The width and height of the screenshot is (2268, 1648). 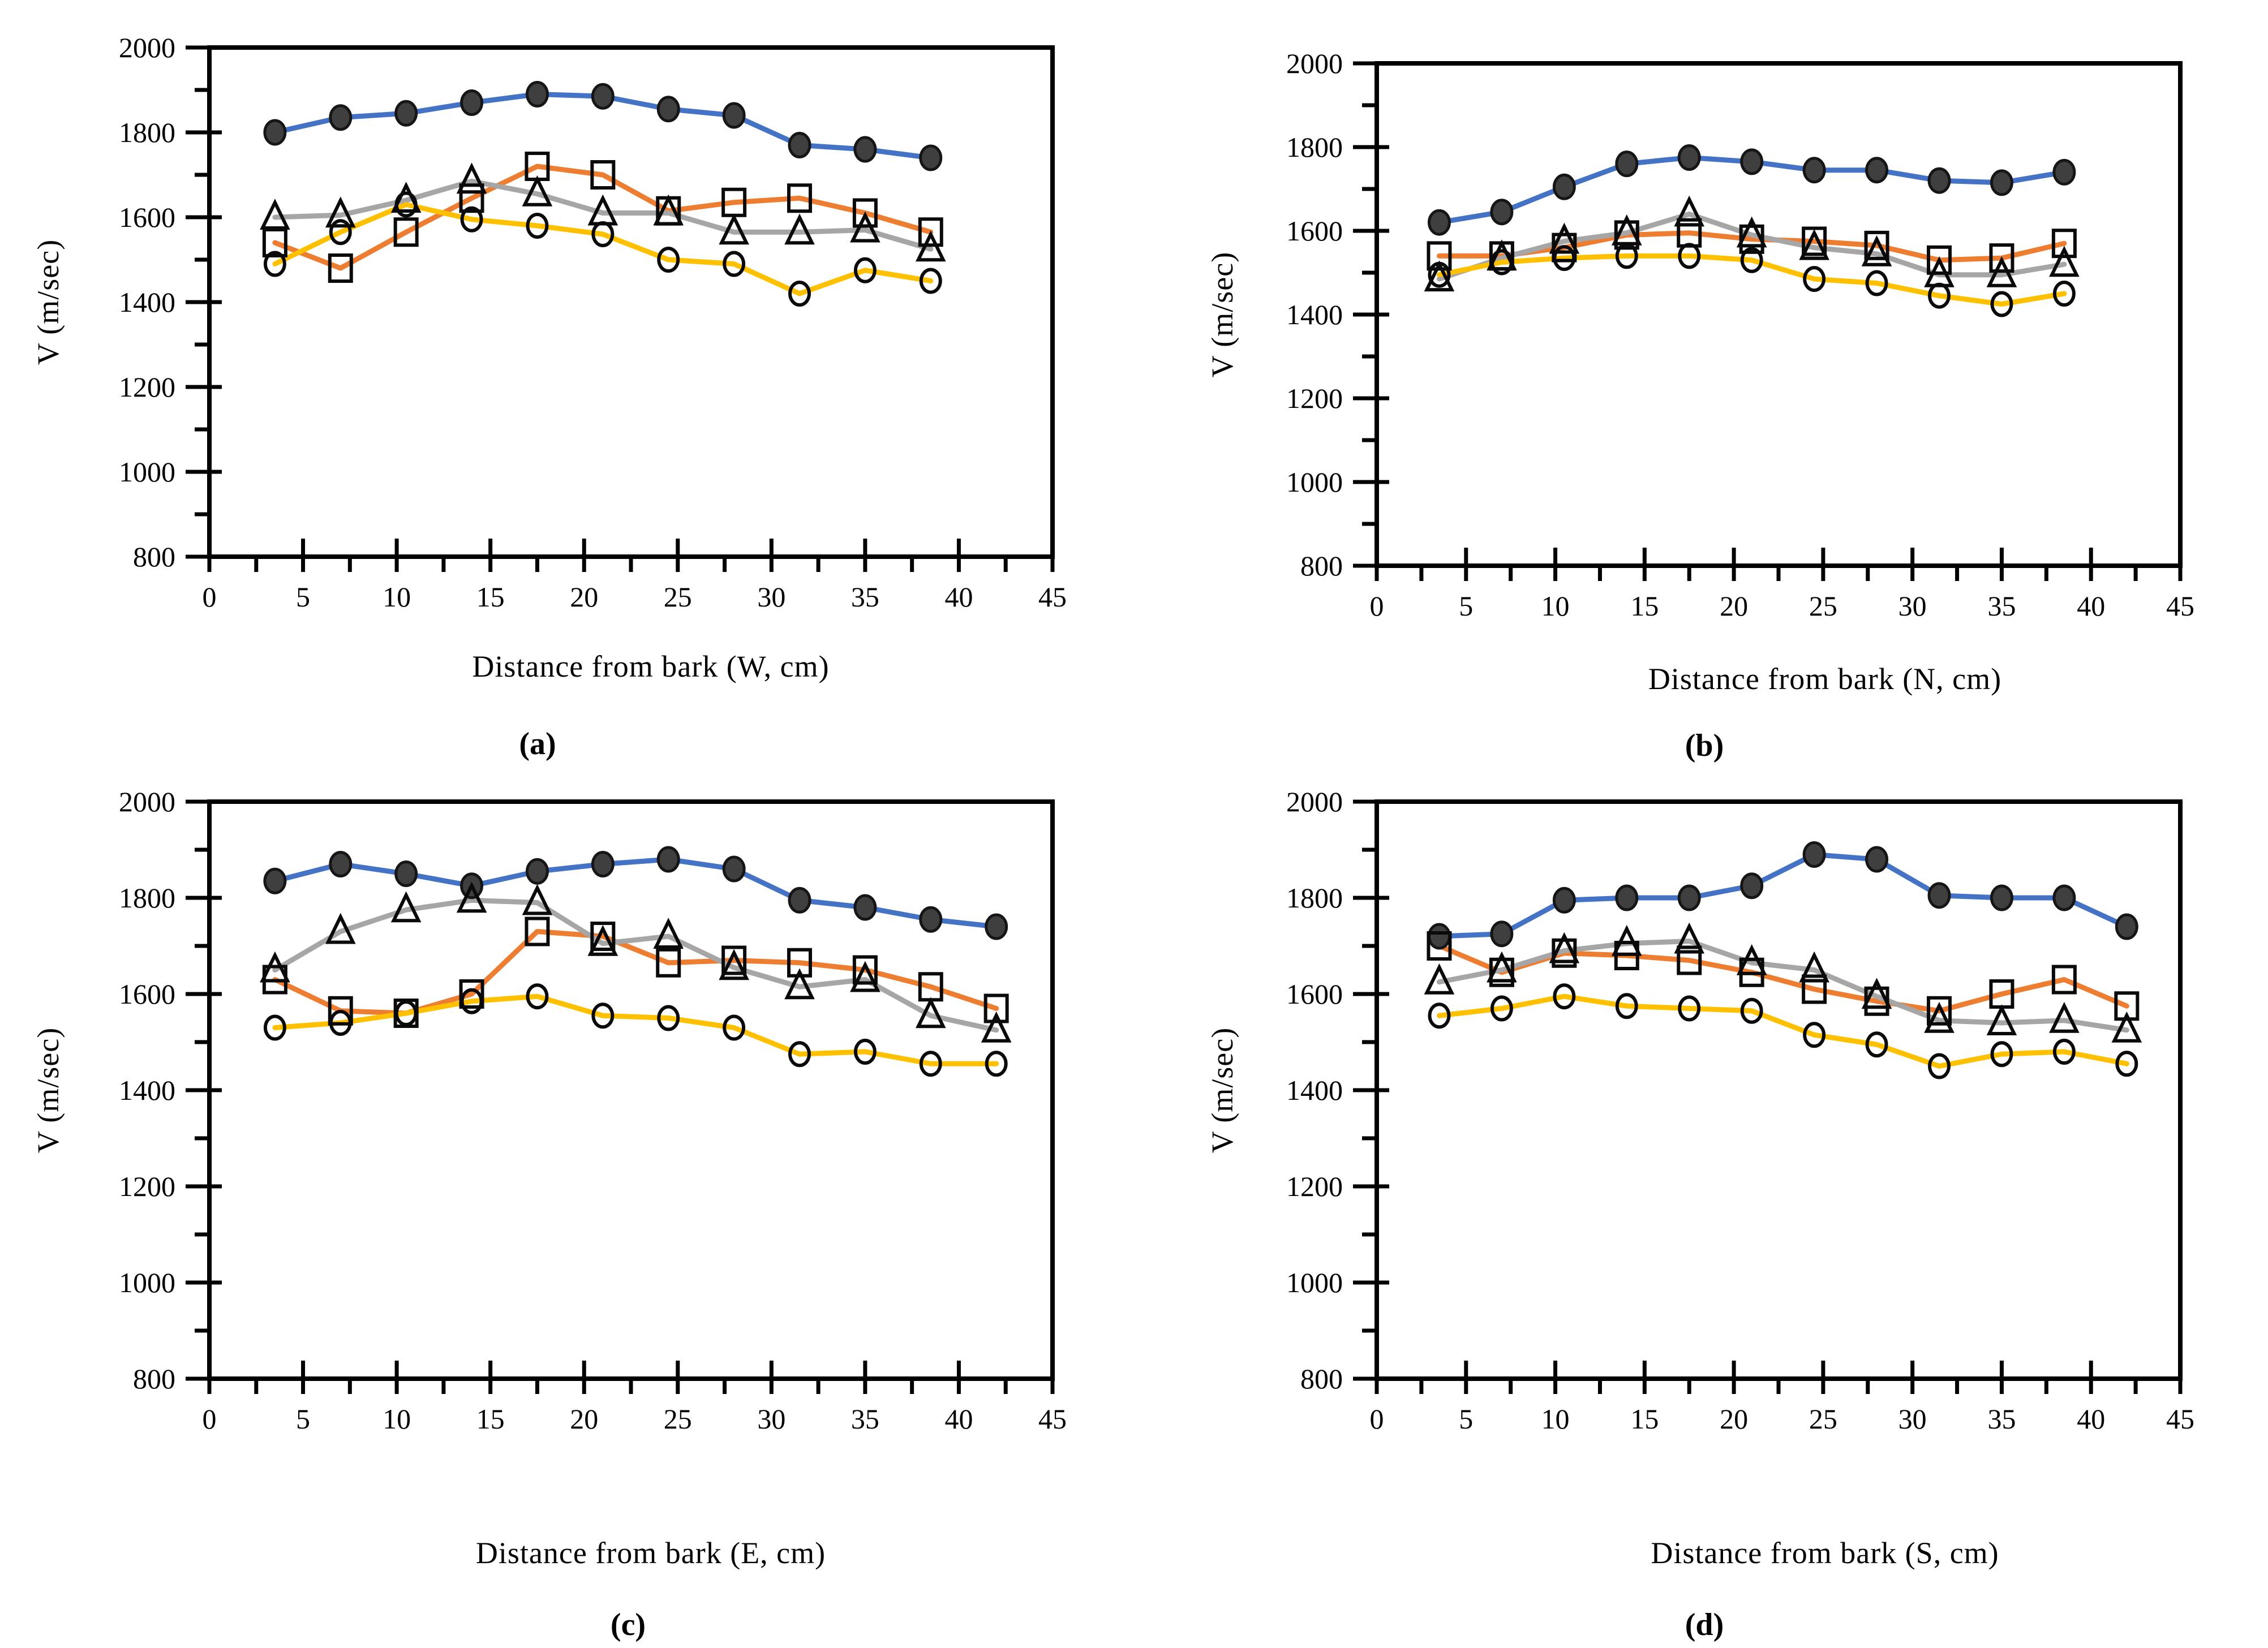 What do you see at coordinates (1825, 679) in the screenshot?
I see `x-axis-title: Distance from bark (N, cm)` at bounding box center [1825, 679].